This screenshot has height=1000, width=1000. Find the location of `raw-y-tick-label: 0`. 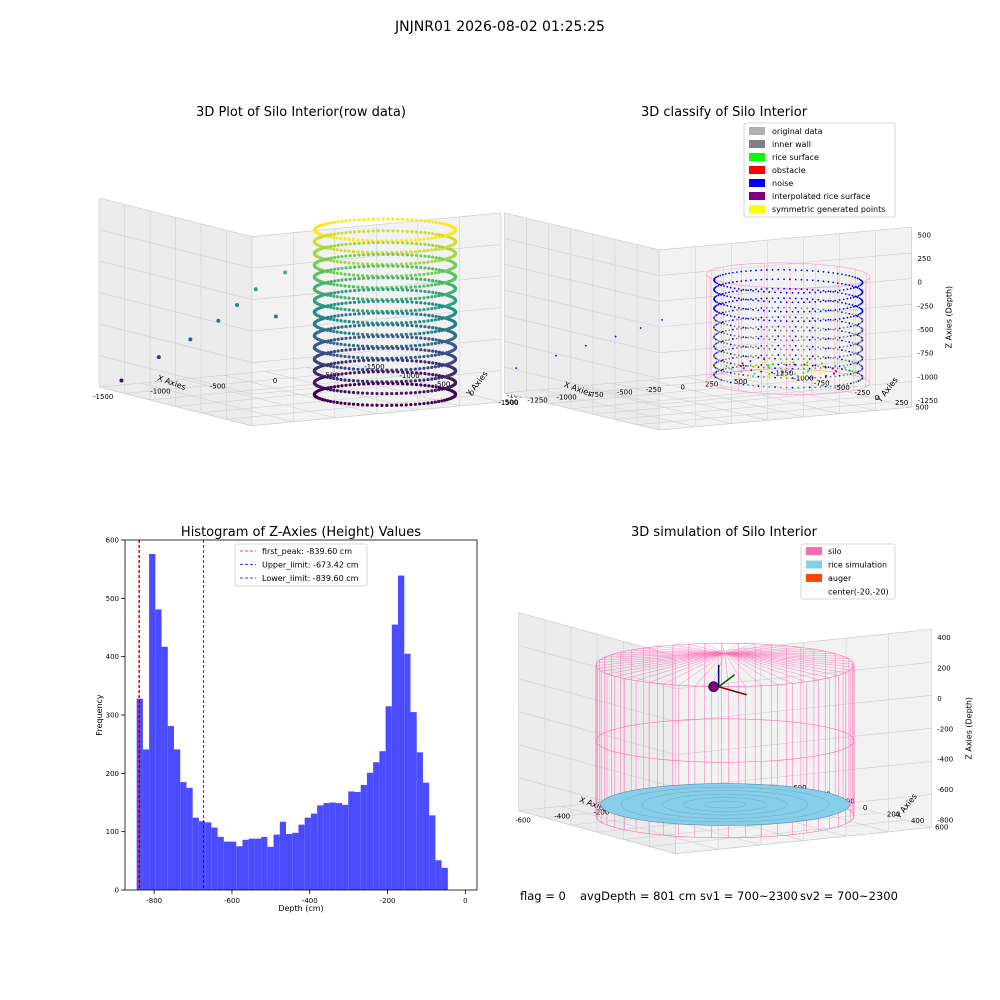

raw-y-tick-label: 0 is located at coordinates (472, 394).